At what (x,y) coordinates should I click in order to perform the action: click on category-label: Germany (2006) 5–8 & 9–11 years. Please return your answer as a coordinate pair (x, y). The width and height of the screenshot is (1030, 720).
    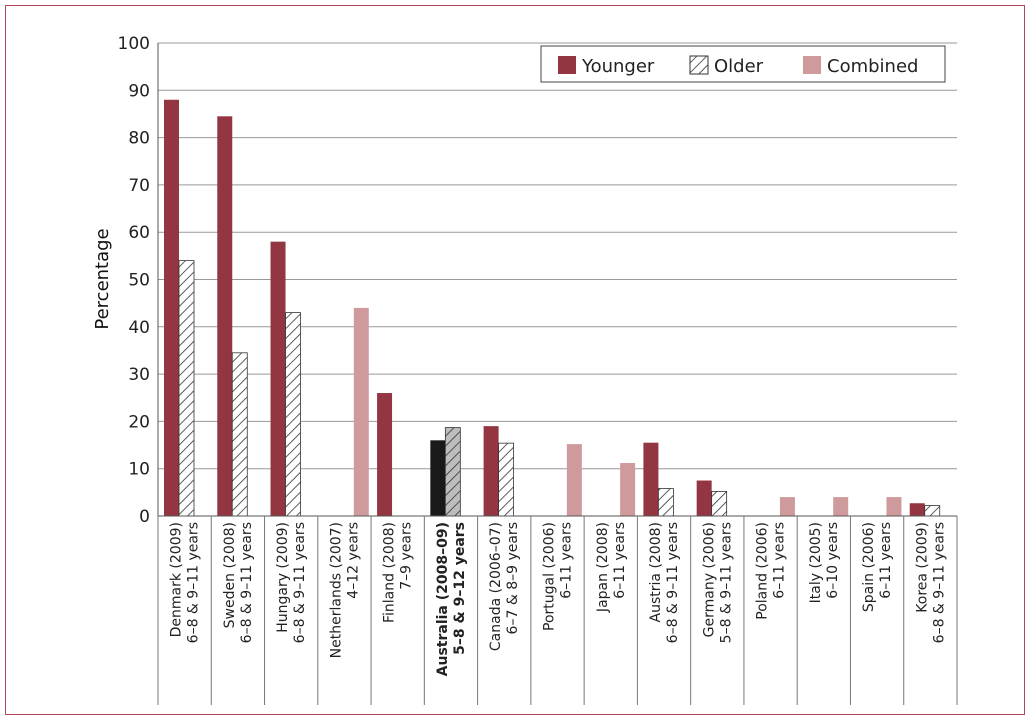
    Looking at the image, I should click on (717, 582).